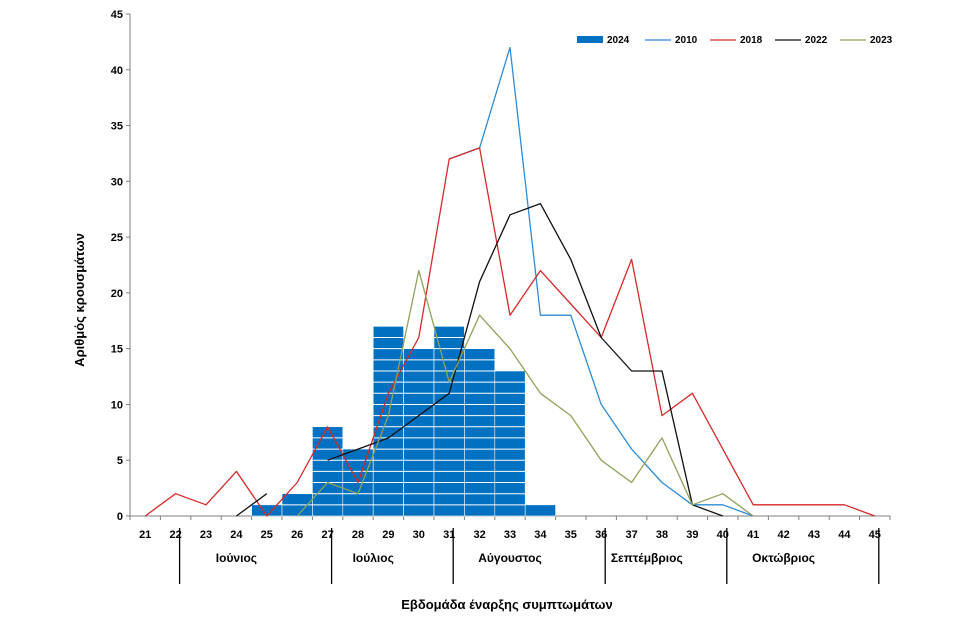 This screenshot has height=639, width=967. I want to click on legend-swatch, so click(590, 39).